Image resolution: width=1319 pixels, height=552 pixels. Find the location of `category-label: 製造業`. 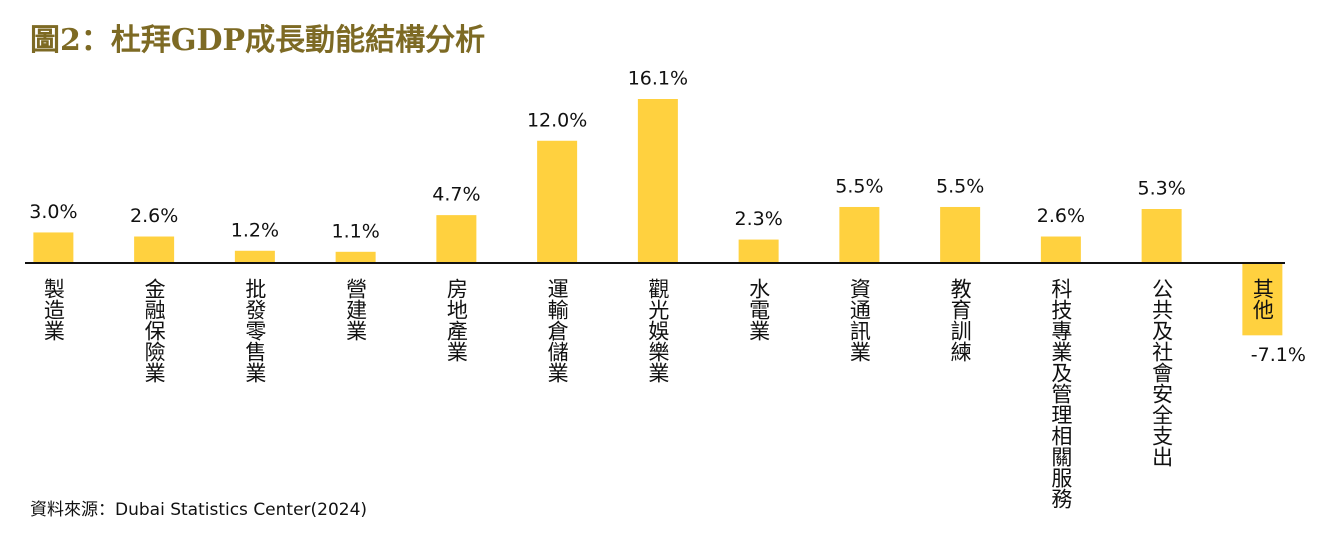

category-label: 製造業 is located at coordinates (53, 309).